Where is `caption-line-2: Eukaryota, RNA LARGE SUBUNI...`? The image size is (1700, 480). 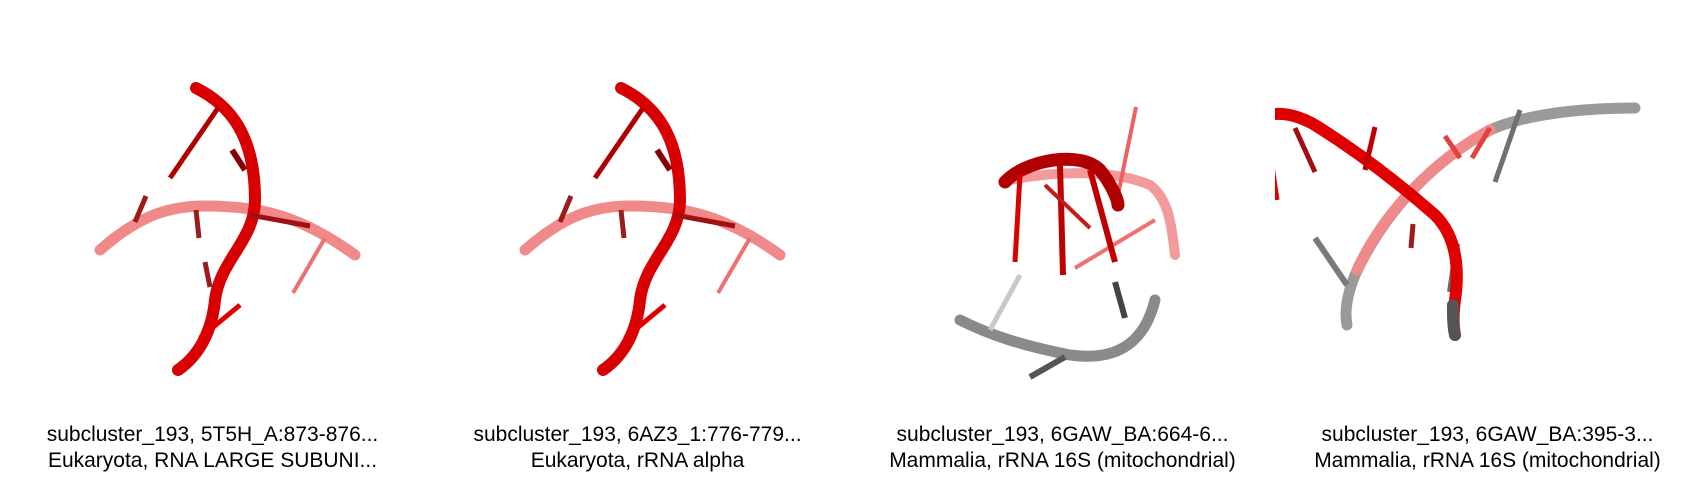
caption-line-2: Eukaryota, RNA LARGE SUBUNI... is located at coordinates (212, 460).